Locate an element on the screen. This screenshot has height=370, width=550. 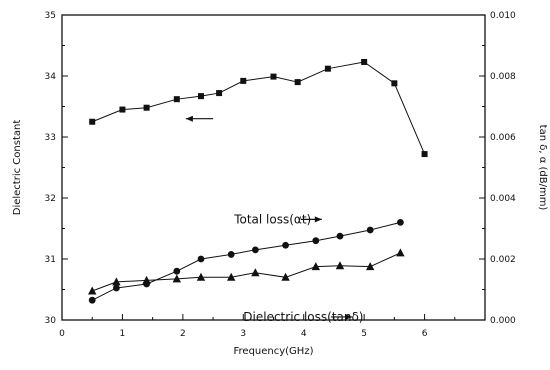
x-tick-label: 5 is located at coordinates (364, 334).